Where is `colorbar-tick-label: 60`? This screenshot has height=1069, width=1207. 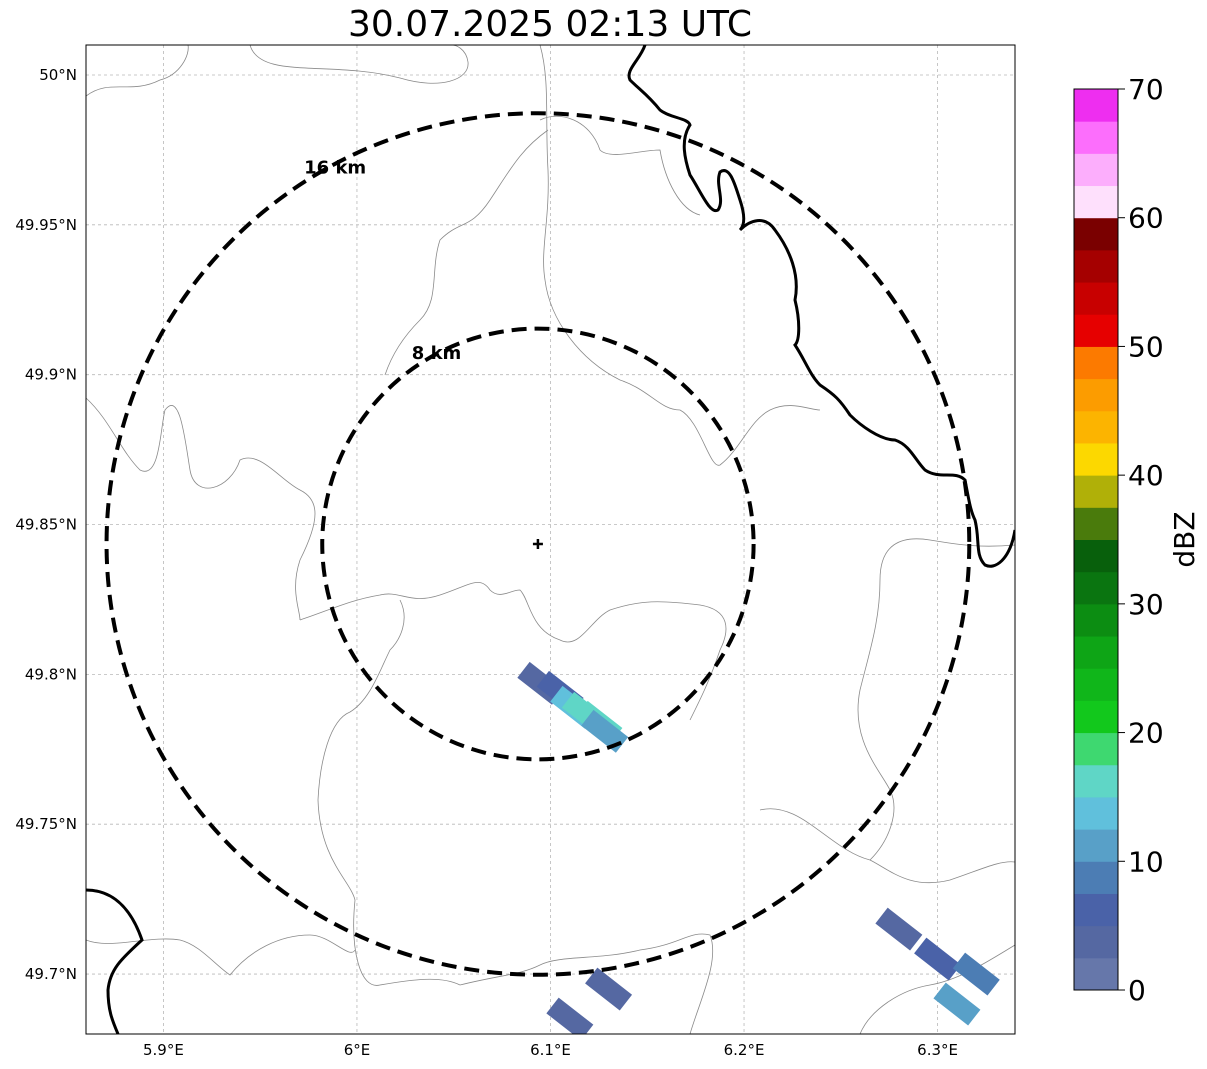
colorbar-tick-label: 60 is located at coordinates (1146, 218).